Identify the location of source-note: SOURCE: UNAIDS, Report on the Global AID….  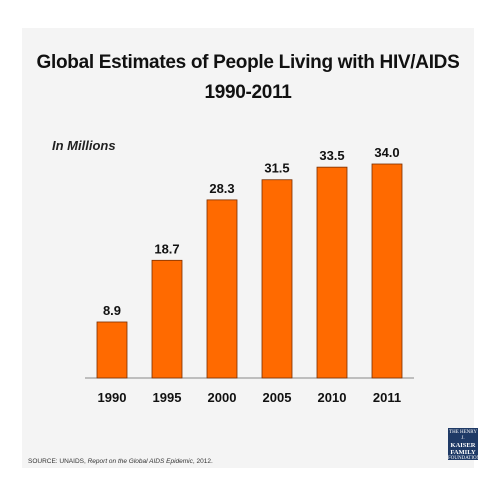
(120, 461).